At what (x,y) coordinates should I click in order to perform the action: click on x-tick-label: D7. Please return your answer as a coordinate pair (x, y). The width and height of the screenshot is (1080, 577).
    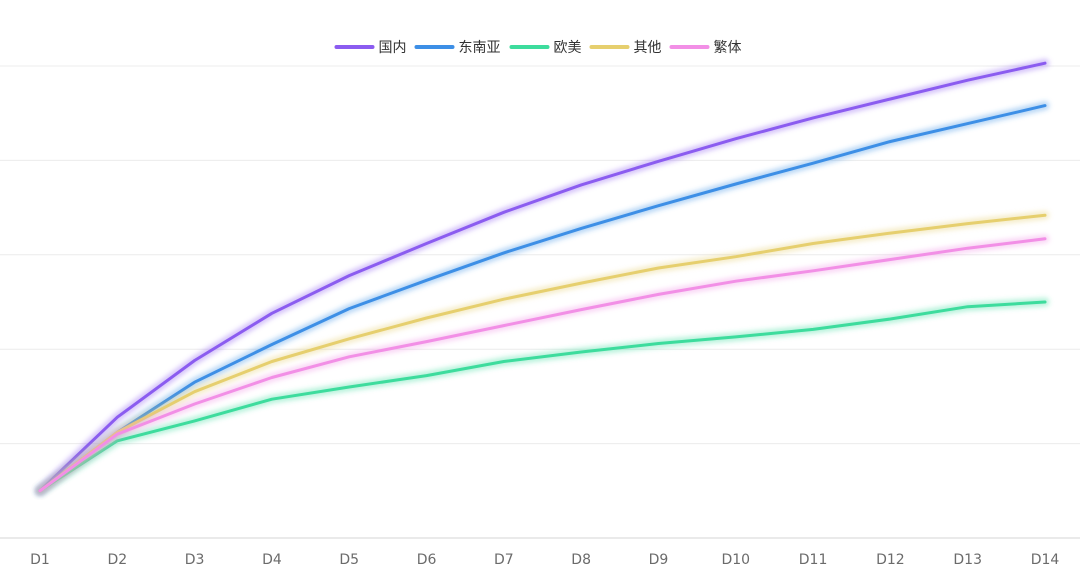
    Looking at the image, I should click on (504, 560).